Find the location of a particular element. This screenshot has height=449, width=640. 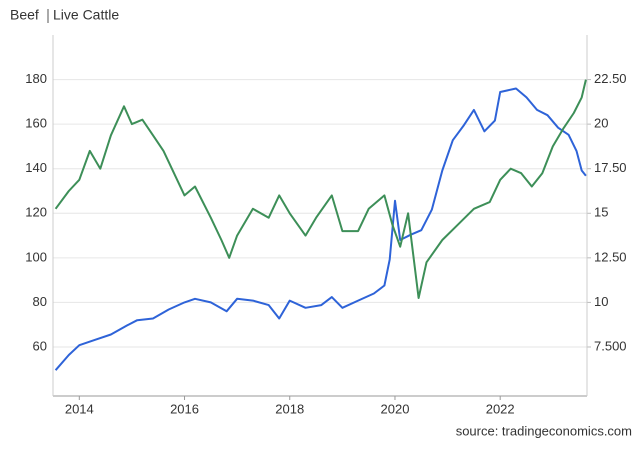

y2-tick-label: 12.50 is located at coordinates (610, 256).